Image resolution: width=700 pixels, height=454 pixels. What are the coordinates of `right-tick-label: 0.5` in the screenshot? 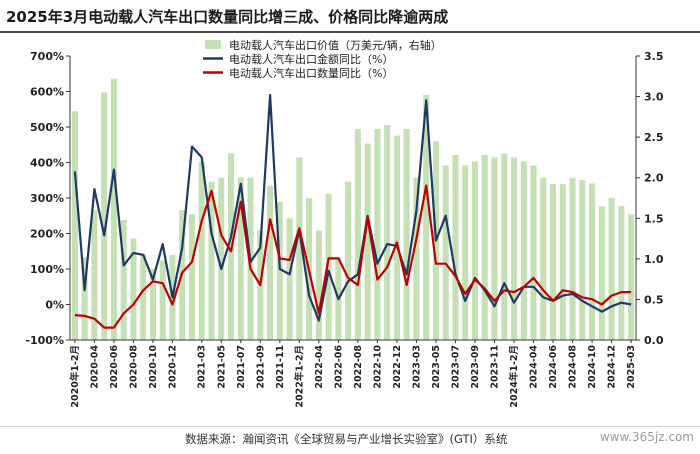 It's located at (654, 299).